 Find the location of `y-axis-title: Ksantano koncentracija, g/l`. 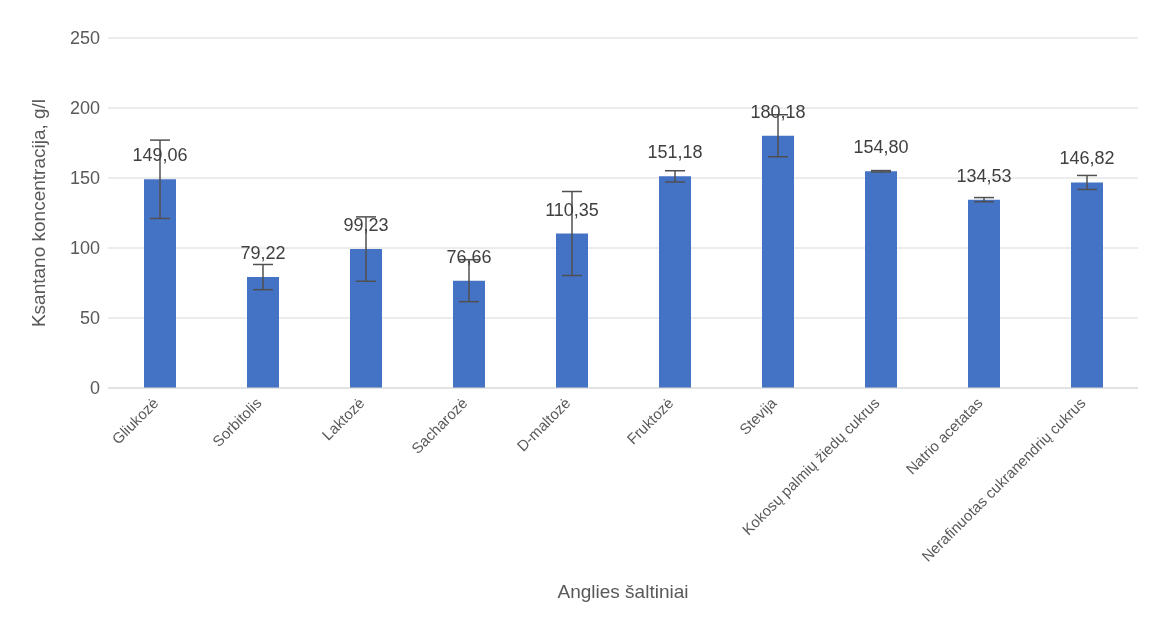

y-axis-title: Ksantano koncentracija, g/l is located at coordinates (38, 213).